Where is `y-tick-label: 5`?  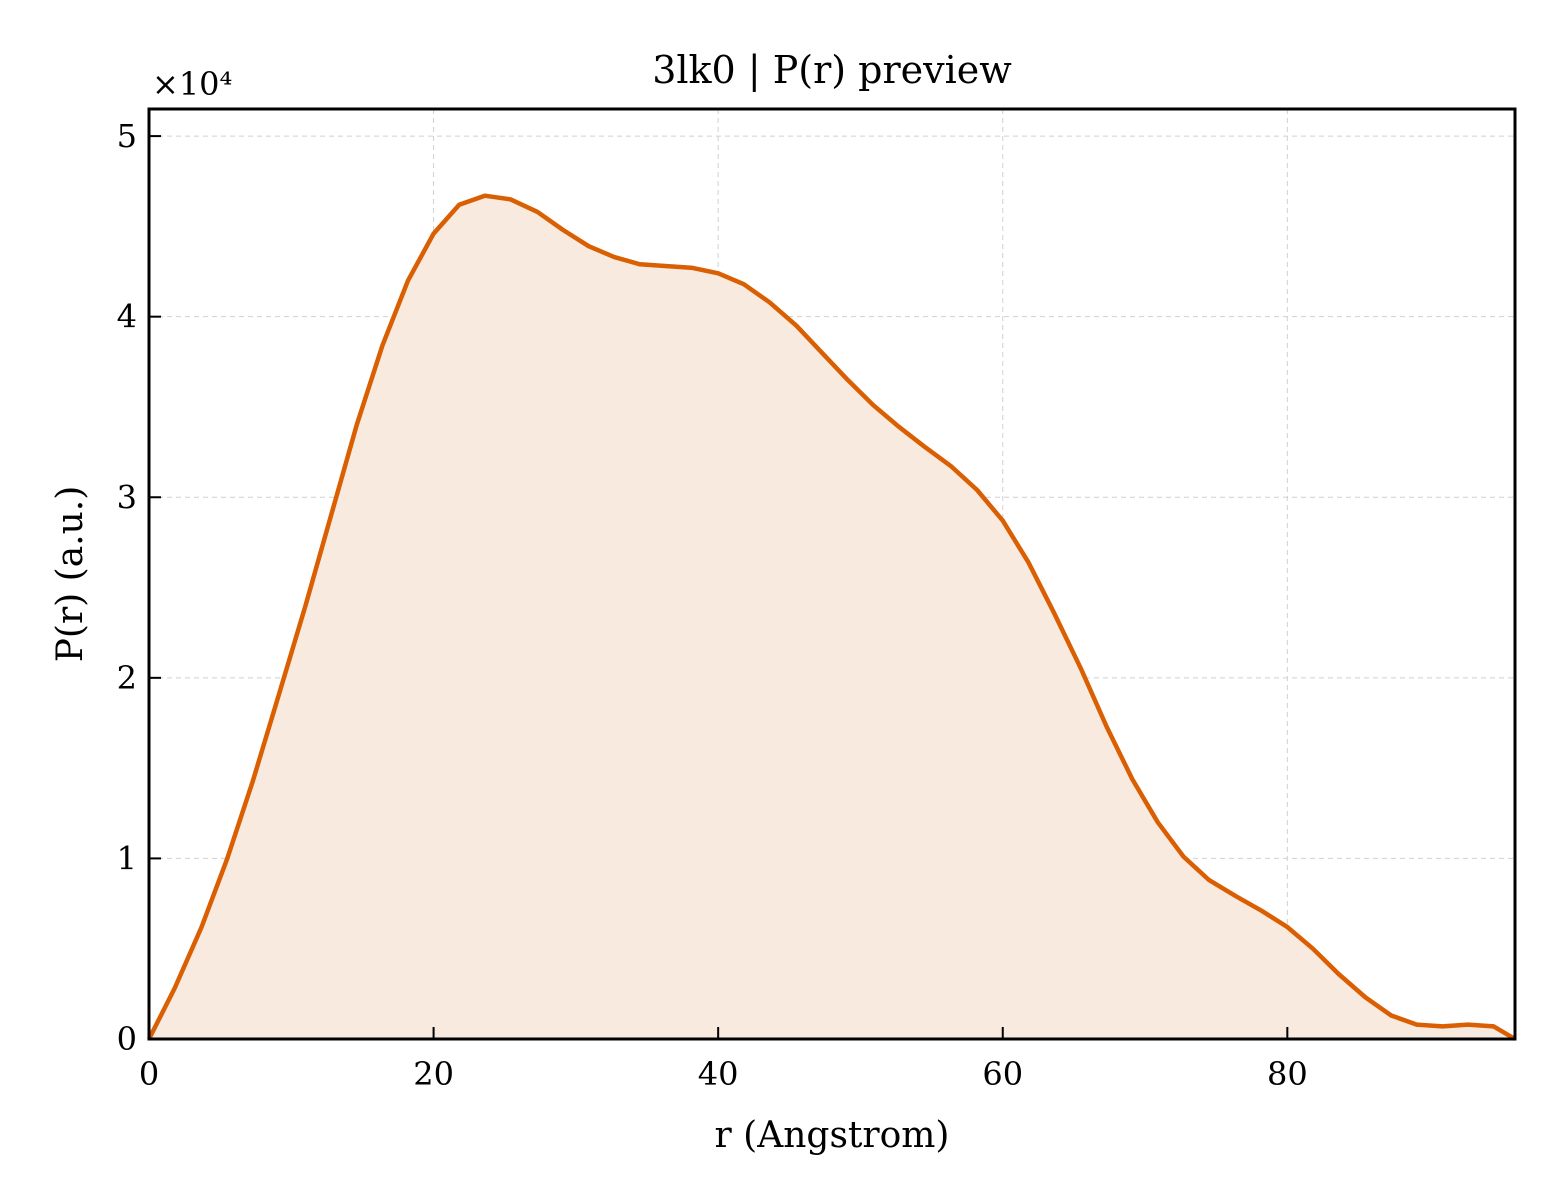
y-tick-label: 5 is located at coordinates (127, 136).